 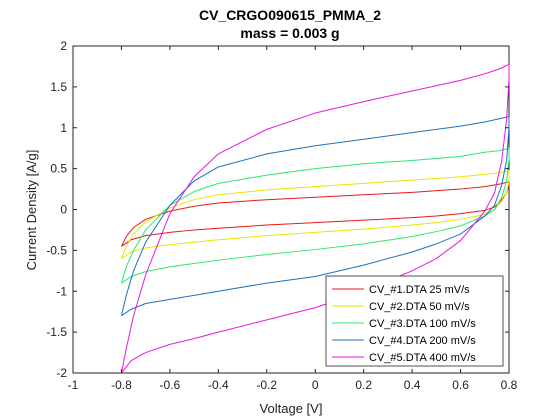 I want to click on chart-title: CV_CRGO090615_PMMA_2, so click(x=290, y=15).